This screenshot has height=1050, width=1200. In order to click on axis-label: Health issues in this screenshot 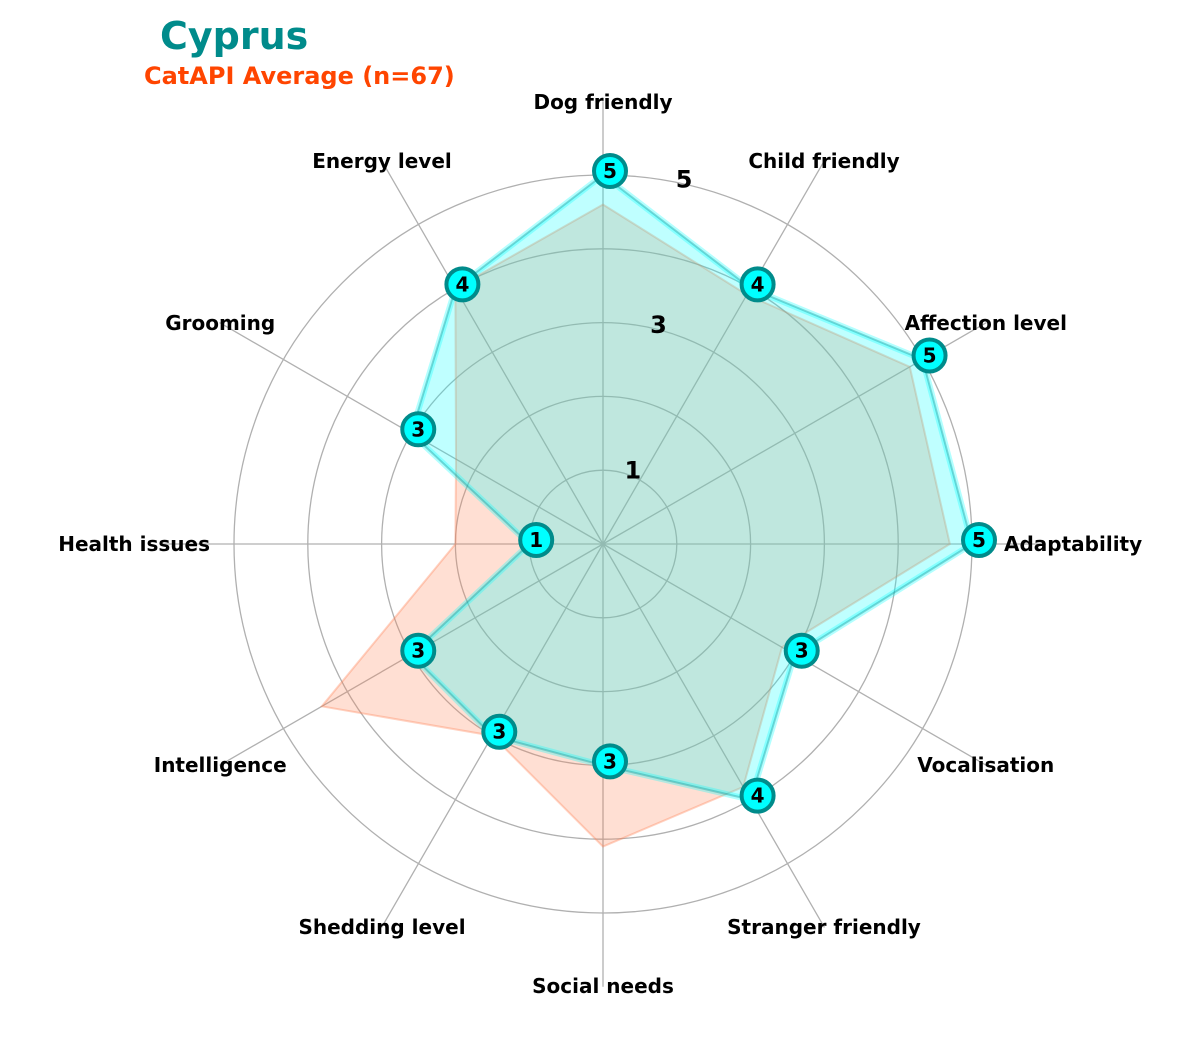, I will do `click(134, 544)`.